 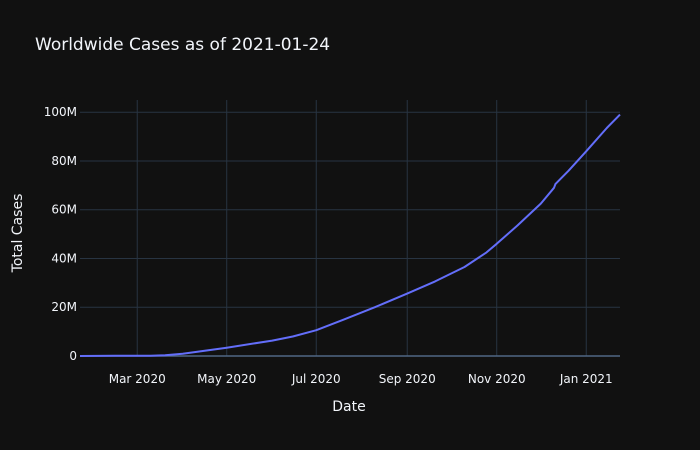 What do you see at coordinates (497, 379) in the screenshot?
I see `x-tick-label: Nov 2020` at bounding box center [497, 379].